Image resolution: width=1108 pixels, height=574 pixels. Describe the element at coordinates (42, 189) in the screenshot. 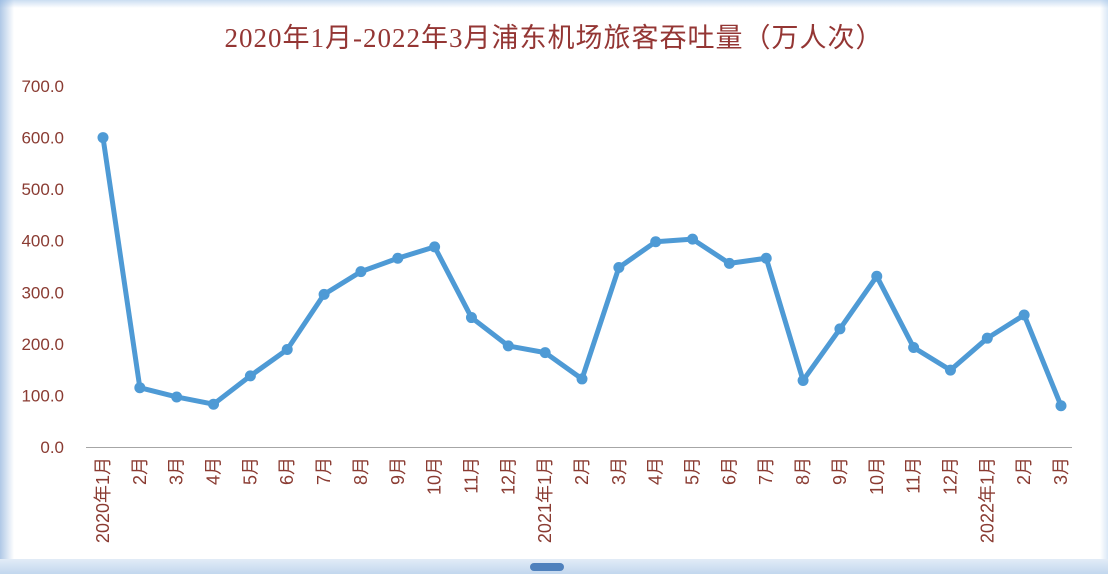

I see `y-tick-label: 500.0` at that location.